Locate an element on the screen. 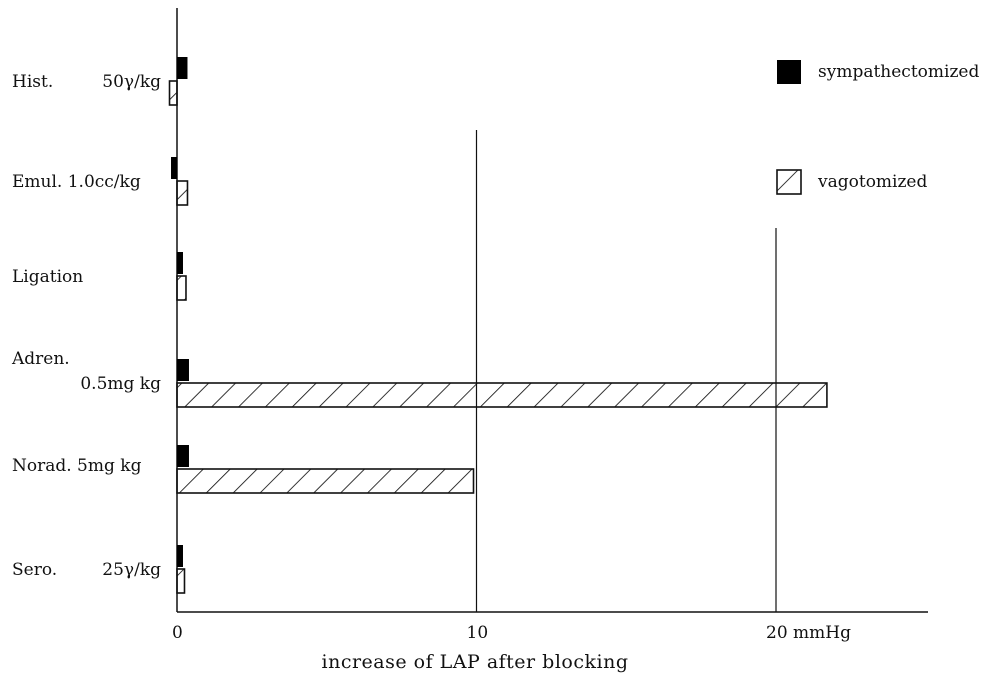 The height and width of the screenshot is (674, 1004). category-label: 25γ/kg is located at coordinates (131, 570).